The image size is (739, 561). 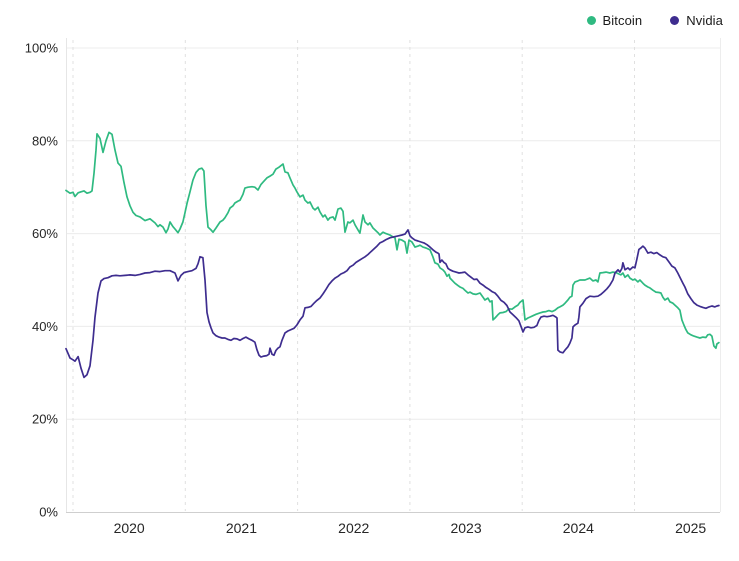 What do you see at coordinates (591, 20) in the screenshot?
I see `bitcoin-legend-dot-icon` at bounding box center [591, 20].